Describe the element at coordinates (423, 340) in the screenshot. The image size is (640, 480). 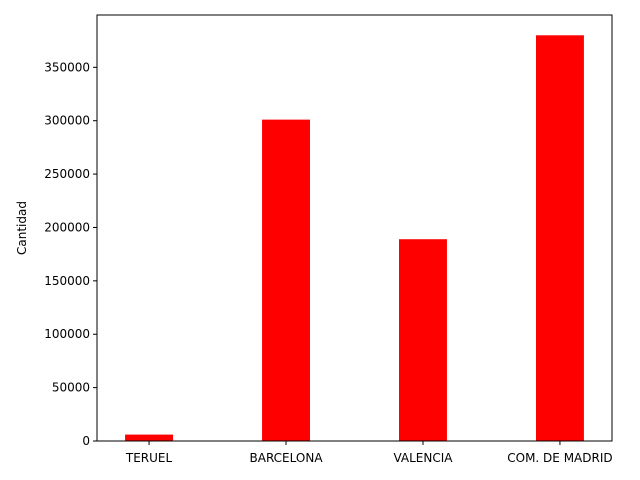
I see `bar-valencia` at that location.